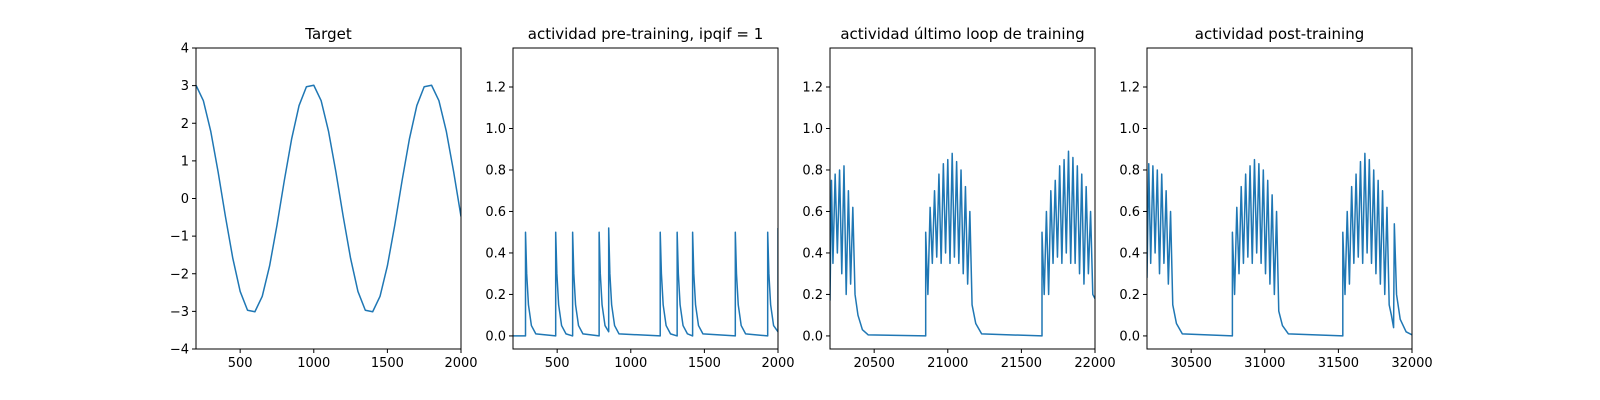 This screenshot has width=1600, height=400. Describe the element at coordinates (1190, 363) in the screenshot. I see `x-tick-label: 30500` at that location.